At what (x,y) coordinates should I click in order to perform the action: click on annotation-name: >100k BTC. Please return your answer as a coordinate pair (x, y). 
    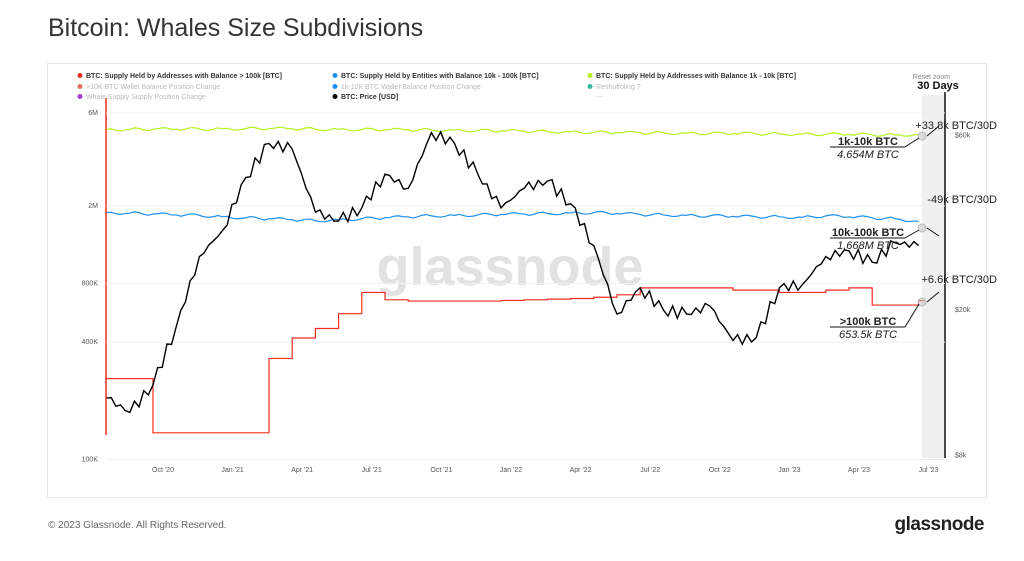
    Looking at the image, I should click on (868, 322).